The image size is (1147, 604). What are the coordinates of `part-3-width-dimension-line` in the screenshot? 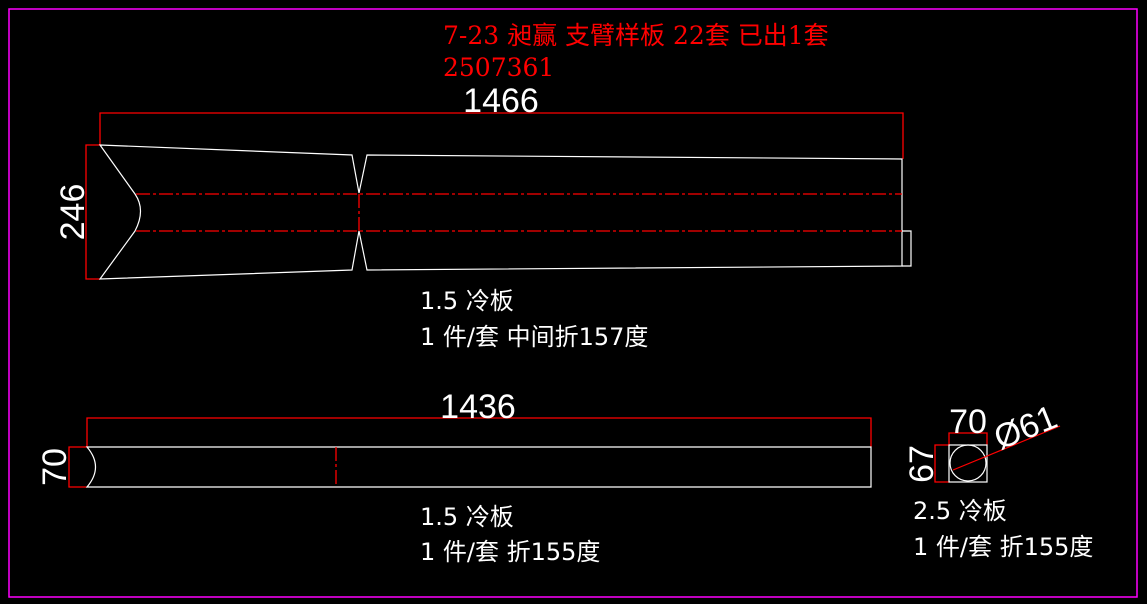 It's located at (968, 438).